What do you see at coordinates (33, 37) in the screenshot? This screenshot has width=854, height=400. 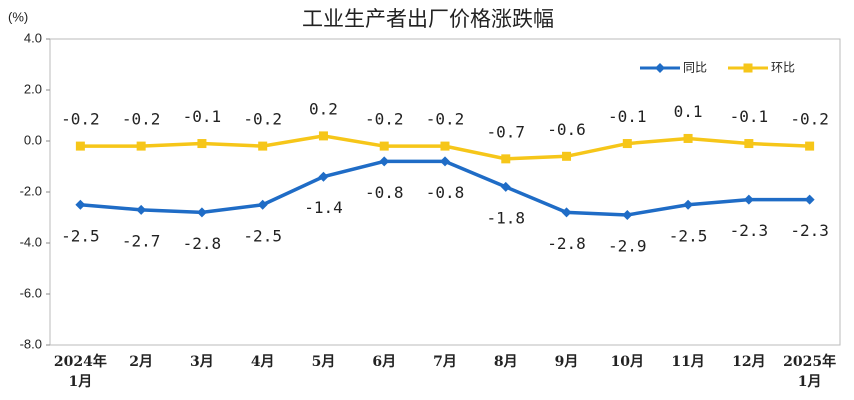 I see `y-tick-label: 4.0` at bounding box center [33, 37].